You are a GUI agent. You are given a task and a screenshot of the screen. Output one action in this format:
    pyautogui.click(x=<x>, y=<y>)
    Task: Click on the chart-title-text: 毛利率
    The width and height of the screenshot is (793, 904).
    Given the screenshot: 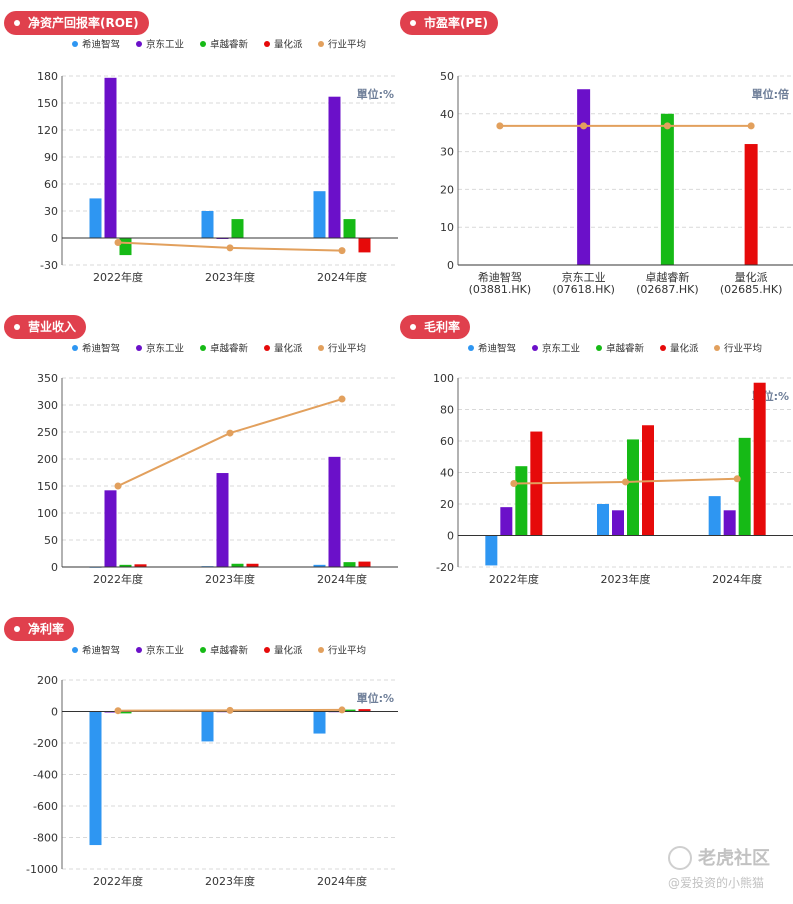 What is the action you would take?
    pyautogui.click(x=442, y=327)
    